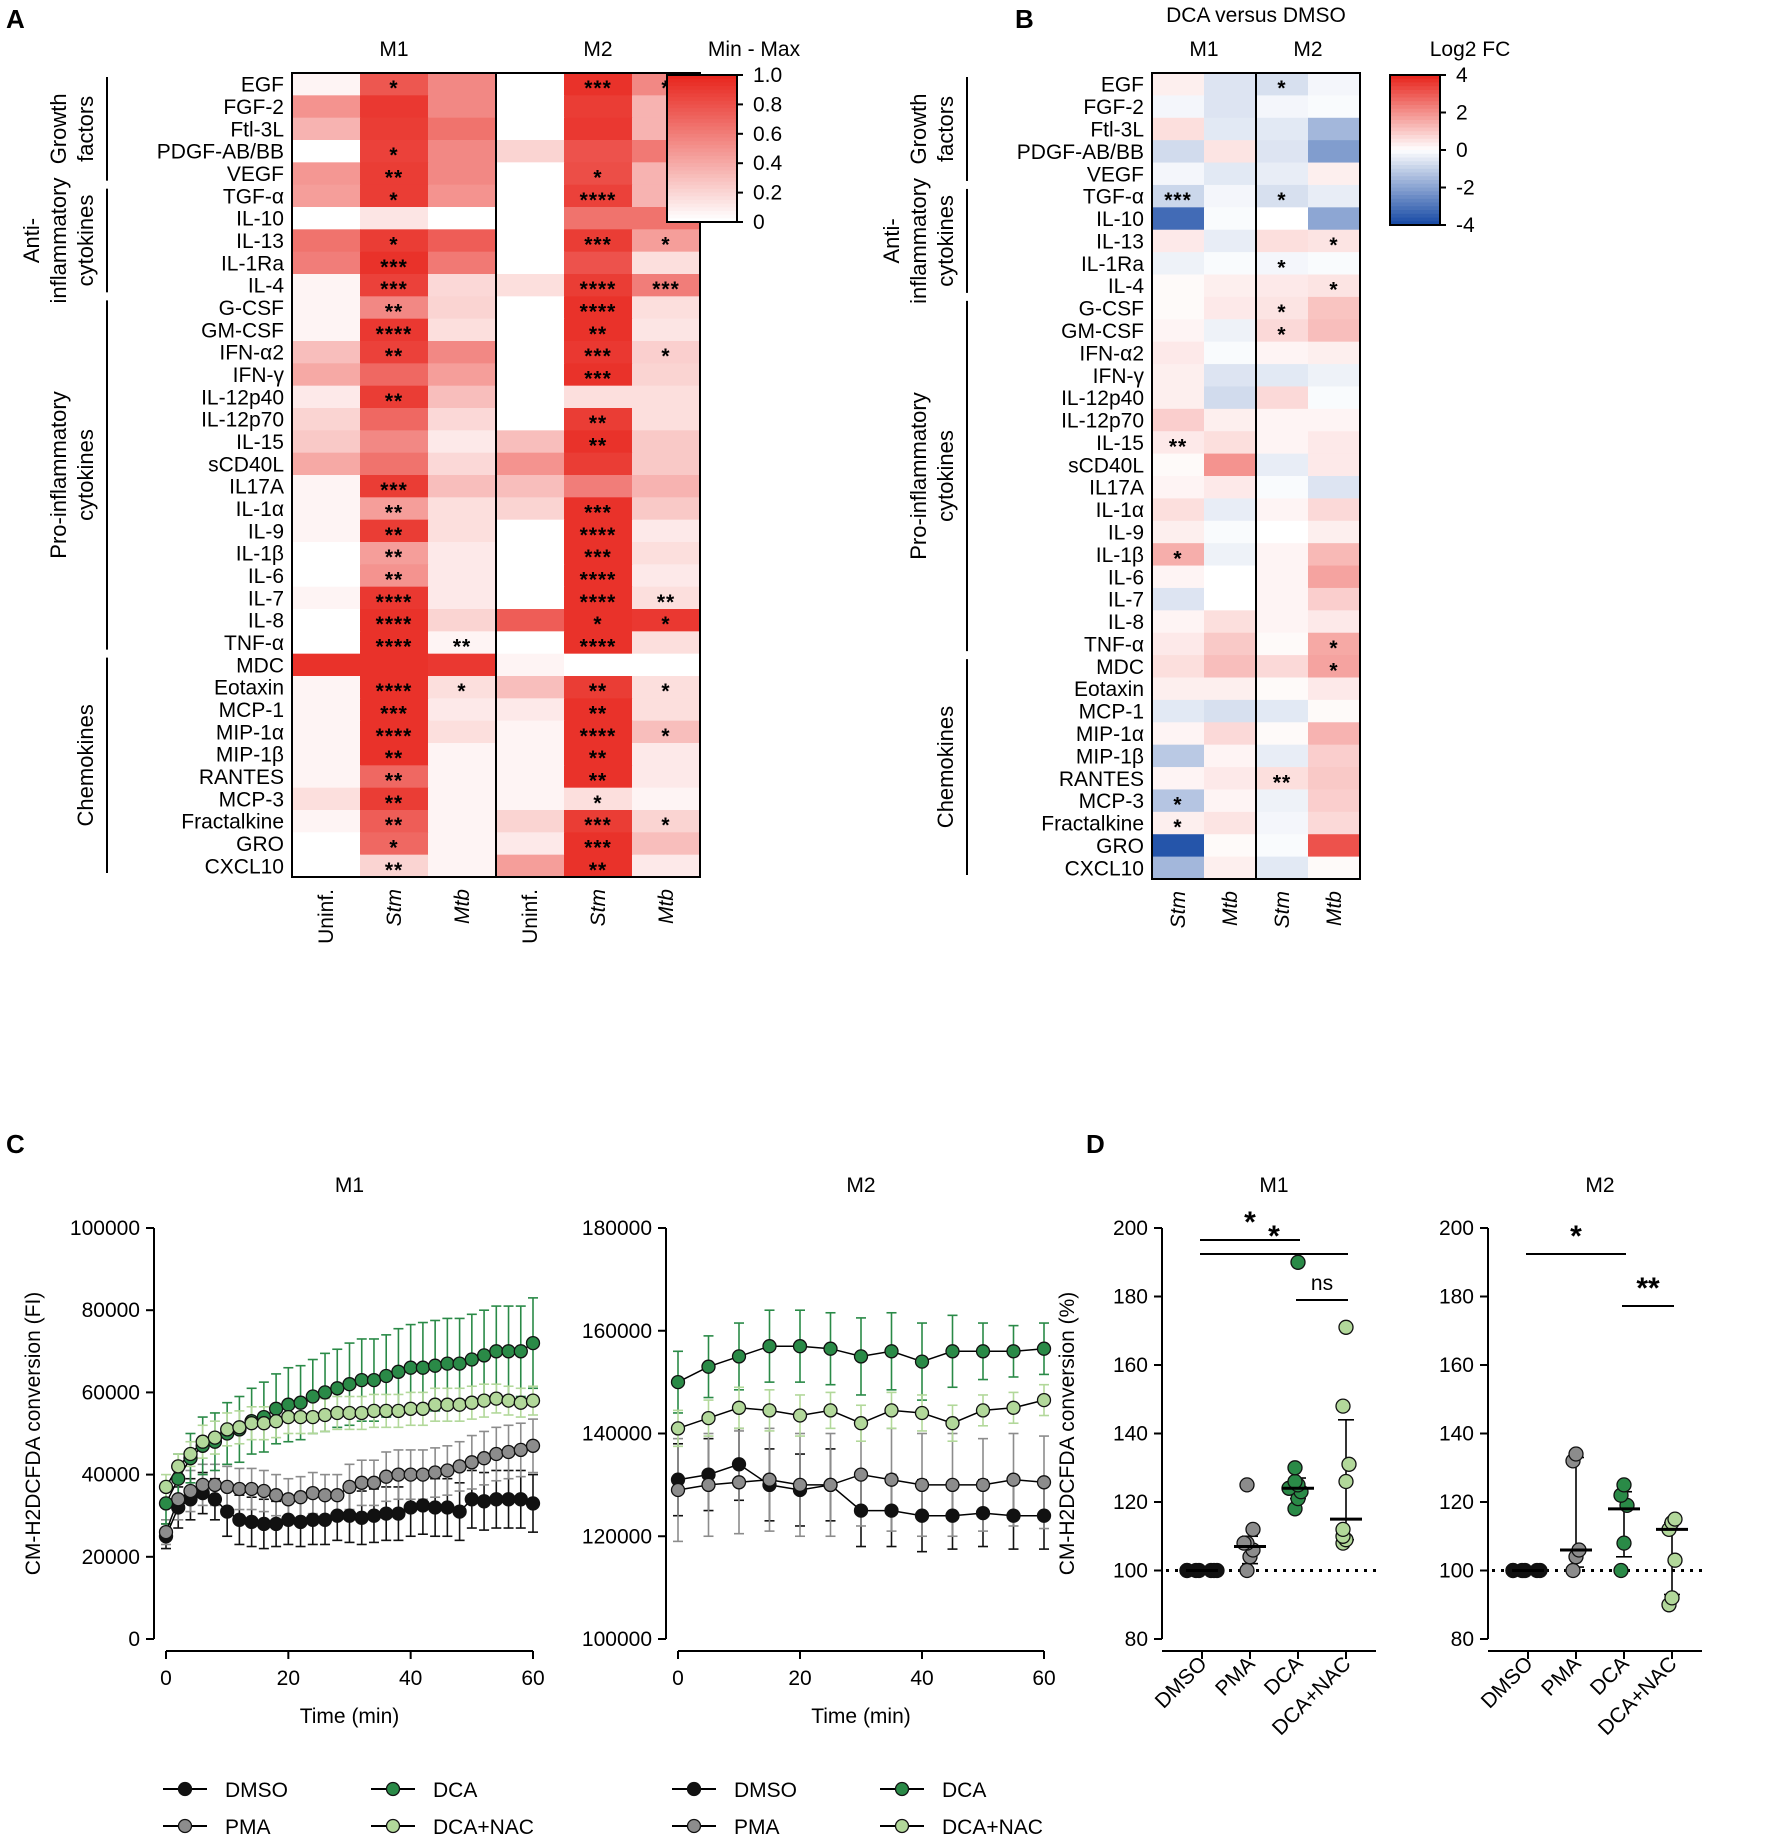  I want to click on group-label: Pro-inflammatory, so click(58, 474).